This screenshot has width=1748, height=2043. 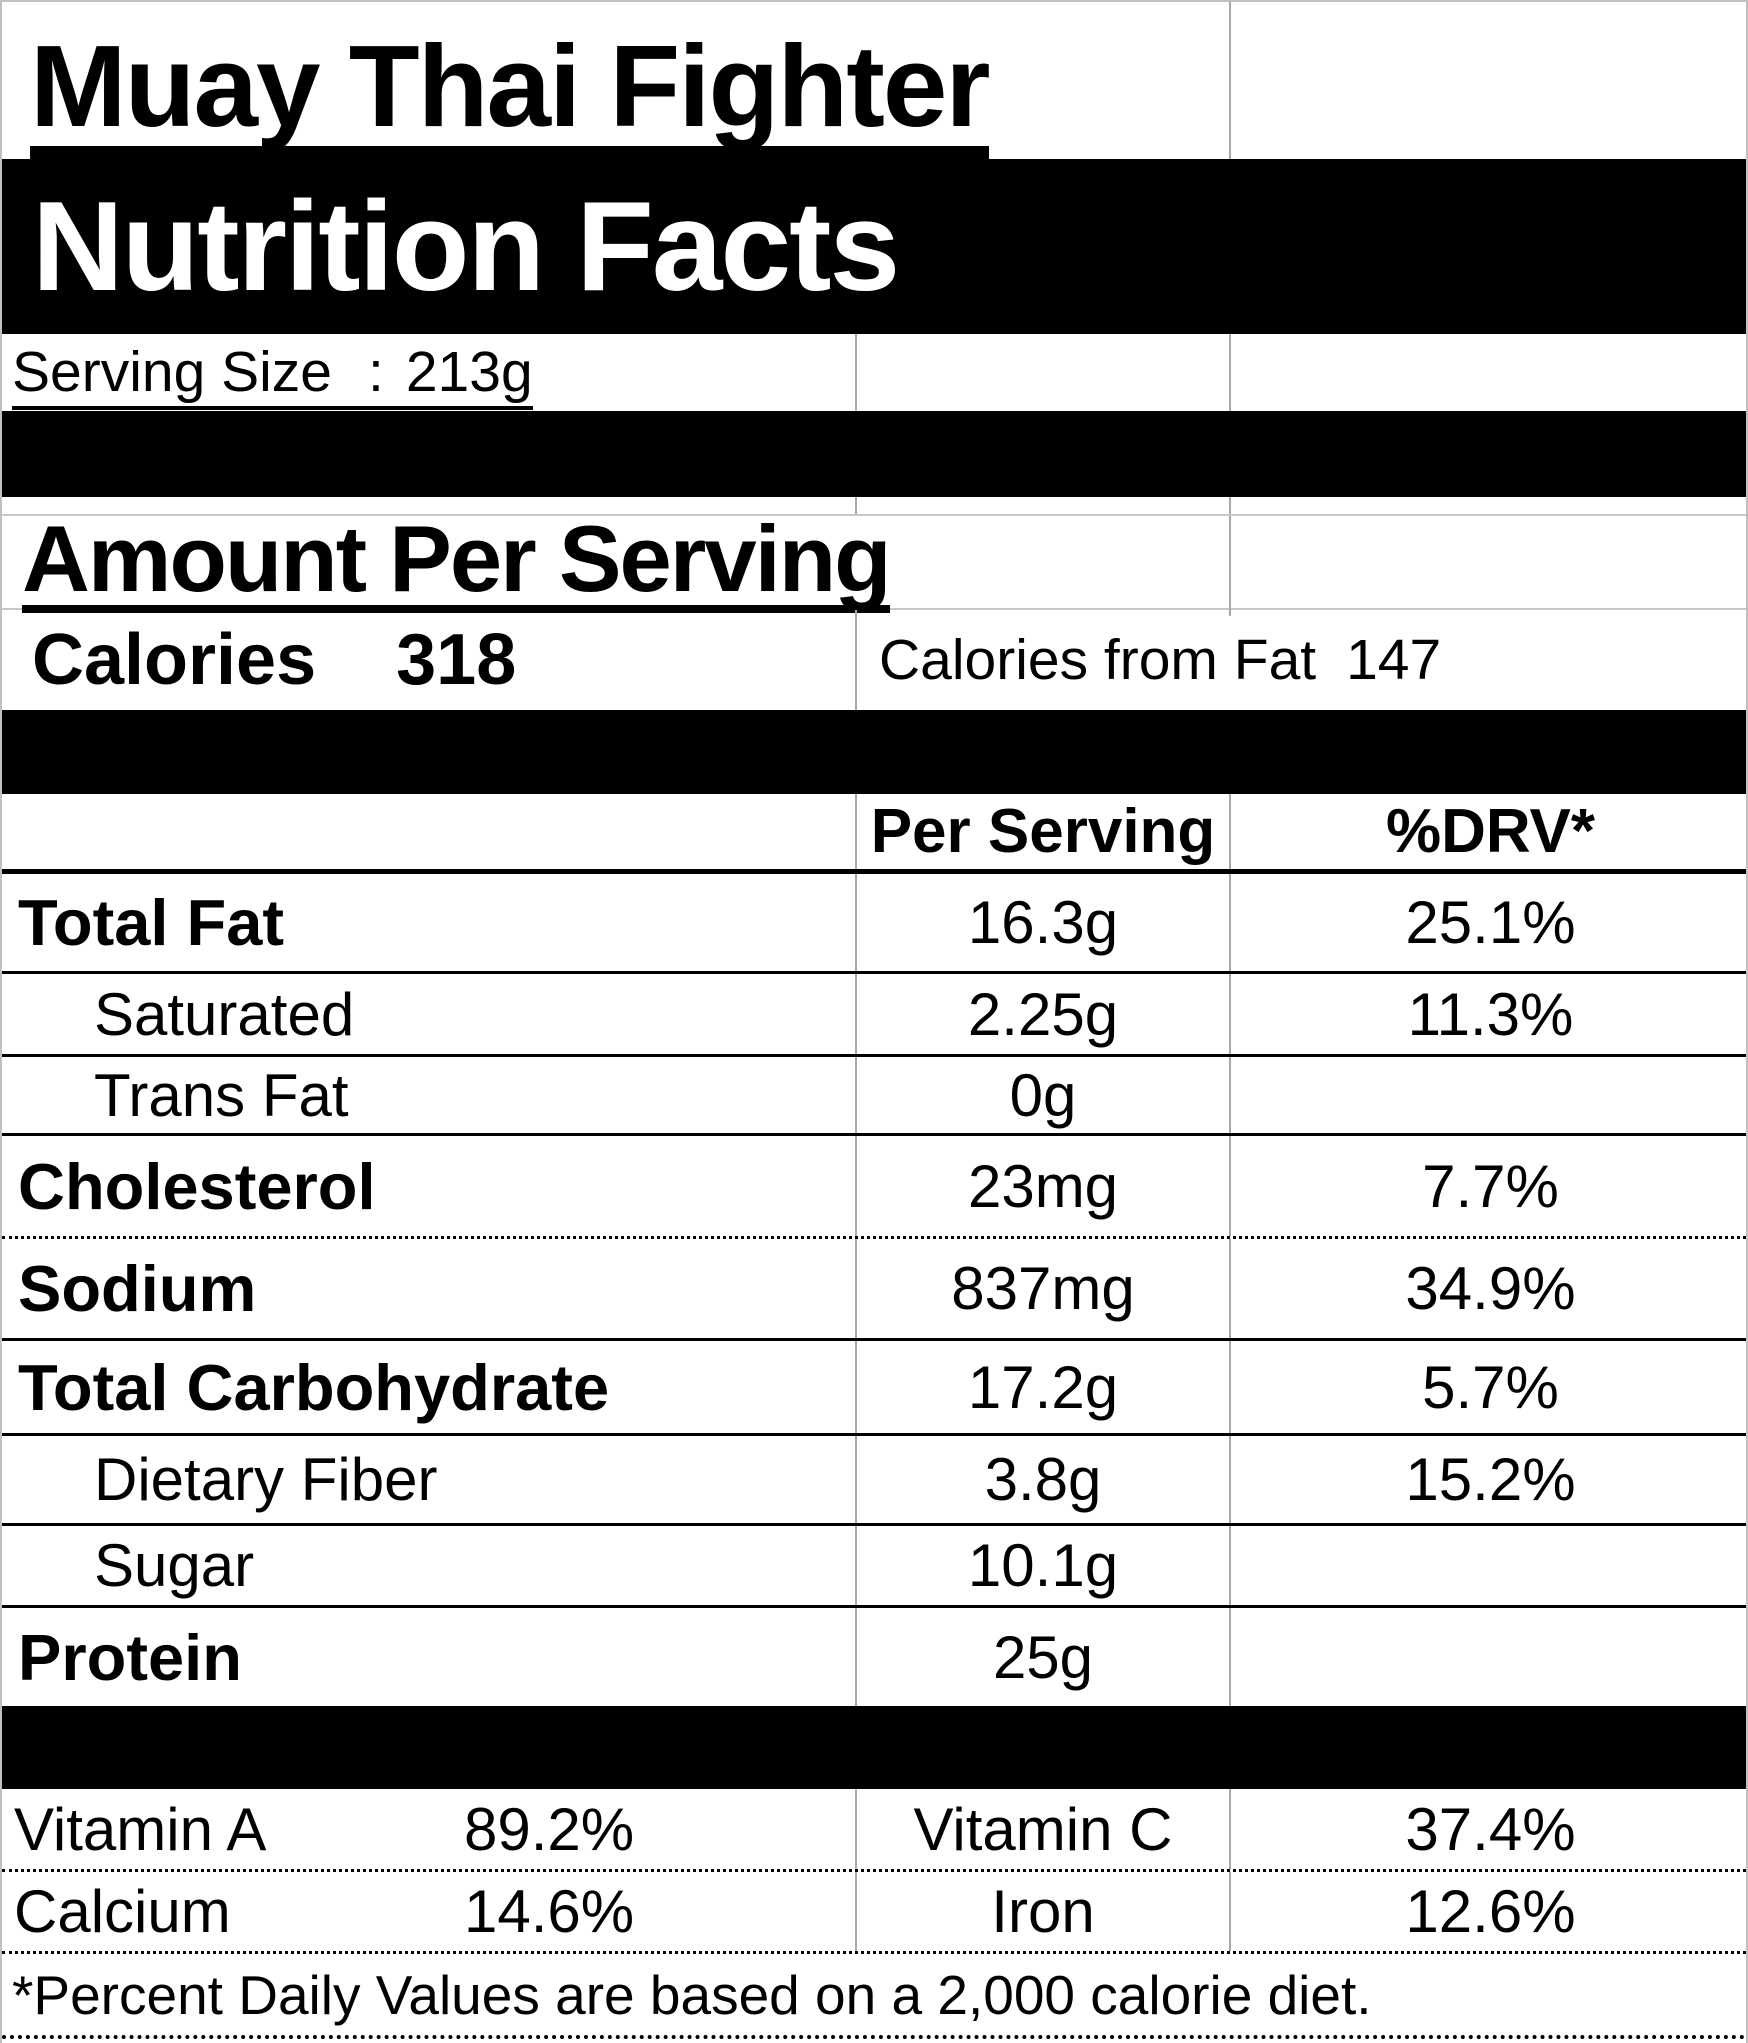 What do you see at coordinates (456, 660) in the screenshot?
I see `calories-value: 318` at bounding box center [456, 660].